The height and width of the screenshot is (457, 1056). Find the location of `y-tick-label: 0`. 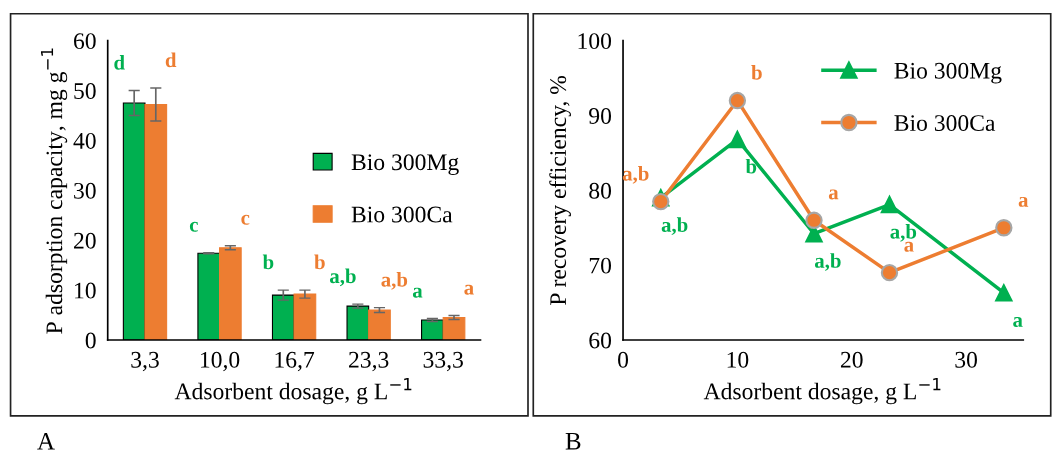

y-tick-label: 0 is located at coordinates (90, 340).